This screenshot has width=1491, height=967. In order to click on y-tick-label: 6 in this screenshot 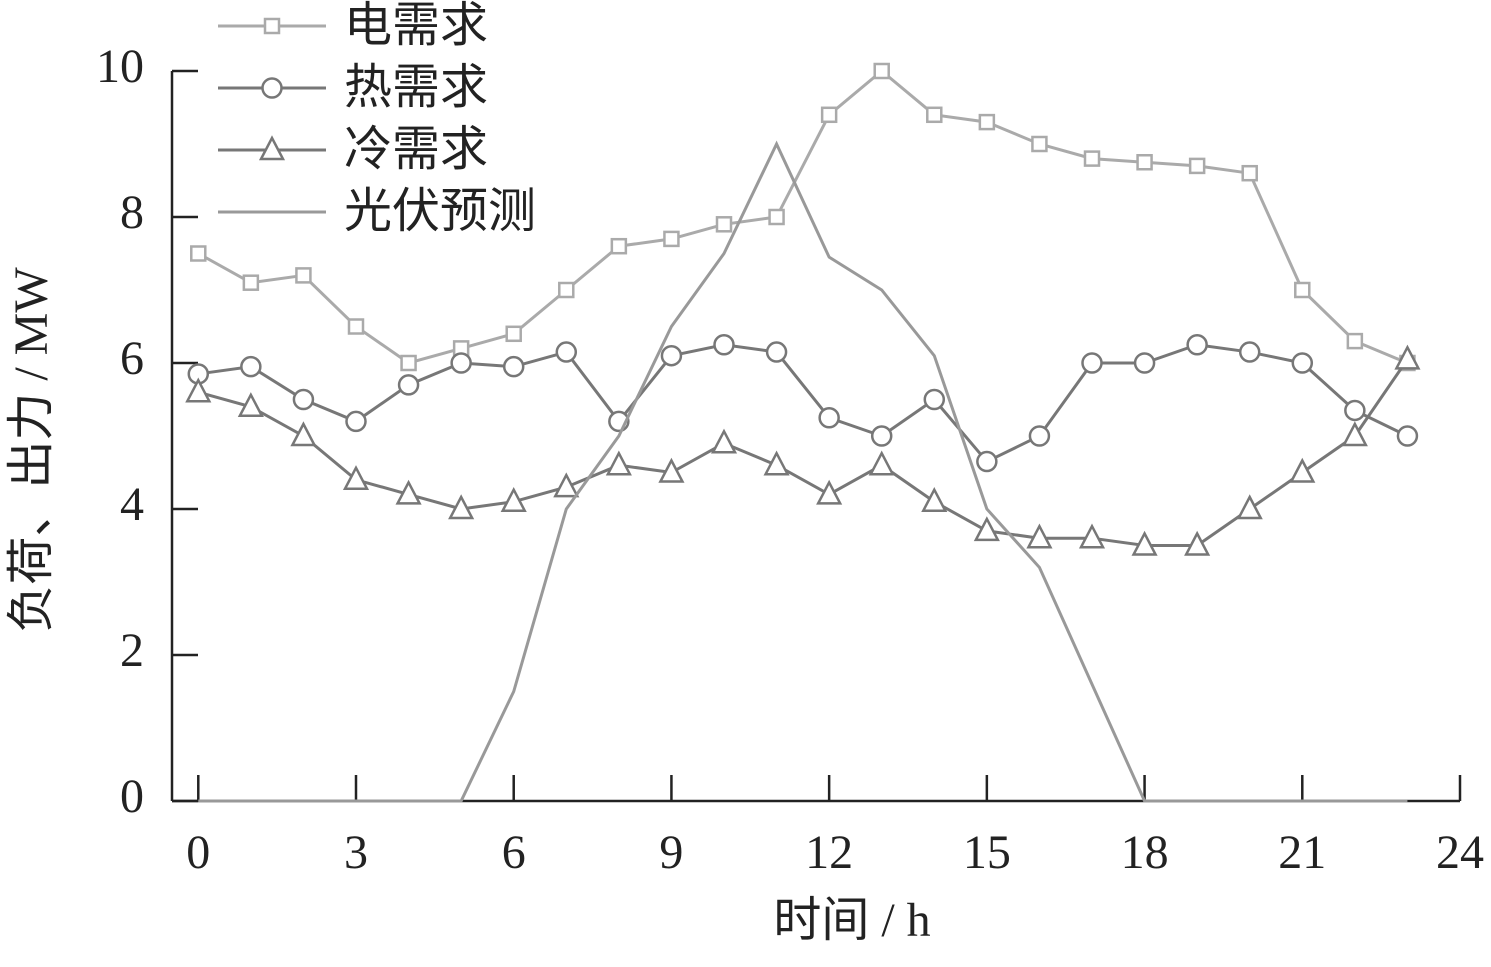, I will do `click(132, 358)`.